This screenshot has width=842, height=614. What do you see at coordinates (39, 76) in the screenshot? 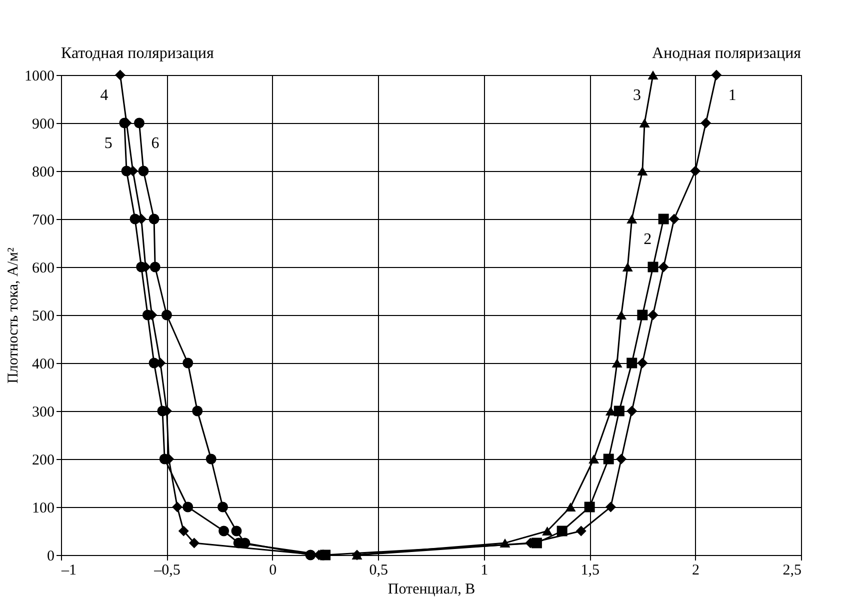
I see `y-tick-label: 1000` at bounding box center [39, 76].